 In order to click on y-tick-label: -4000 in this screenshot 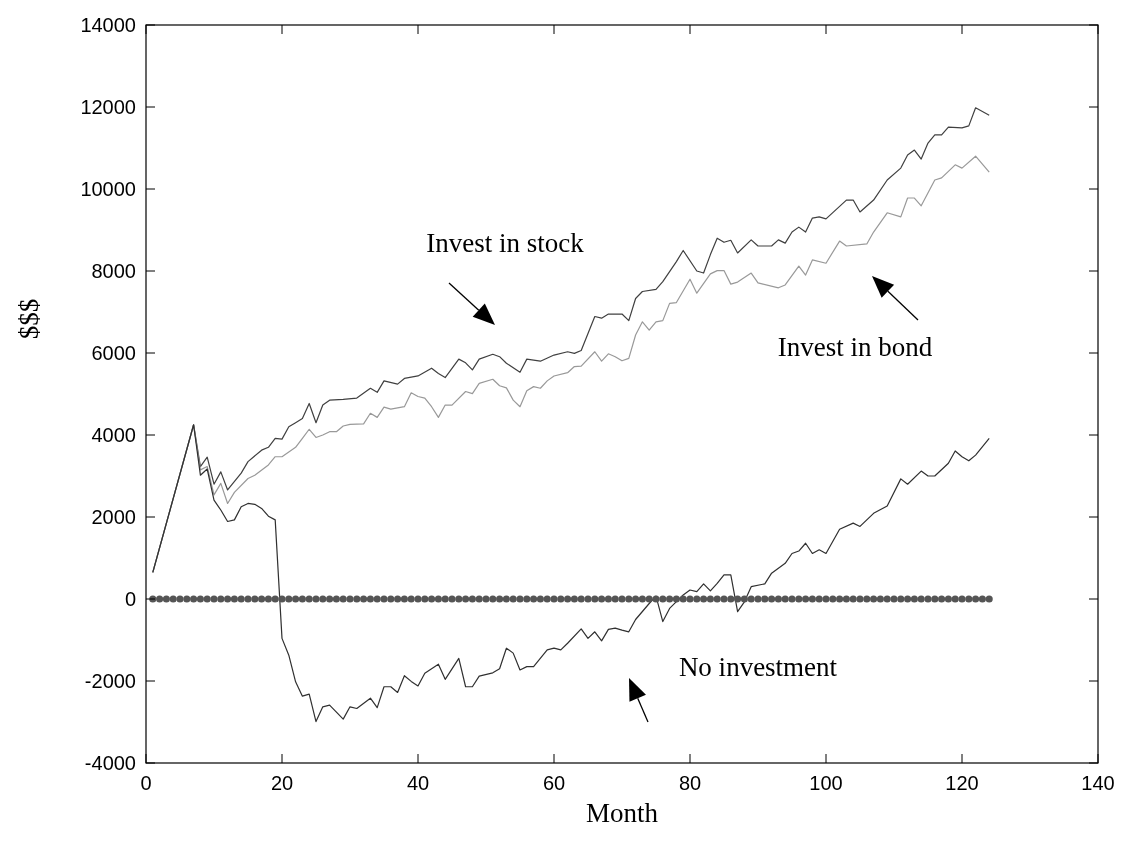, I will do `click(110, 763)`.